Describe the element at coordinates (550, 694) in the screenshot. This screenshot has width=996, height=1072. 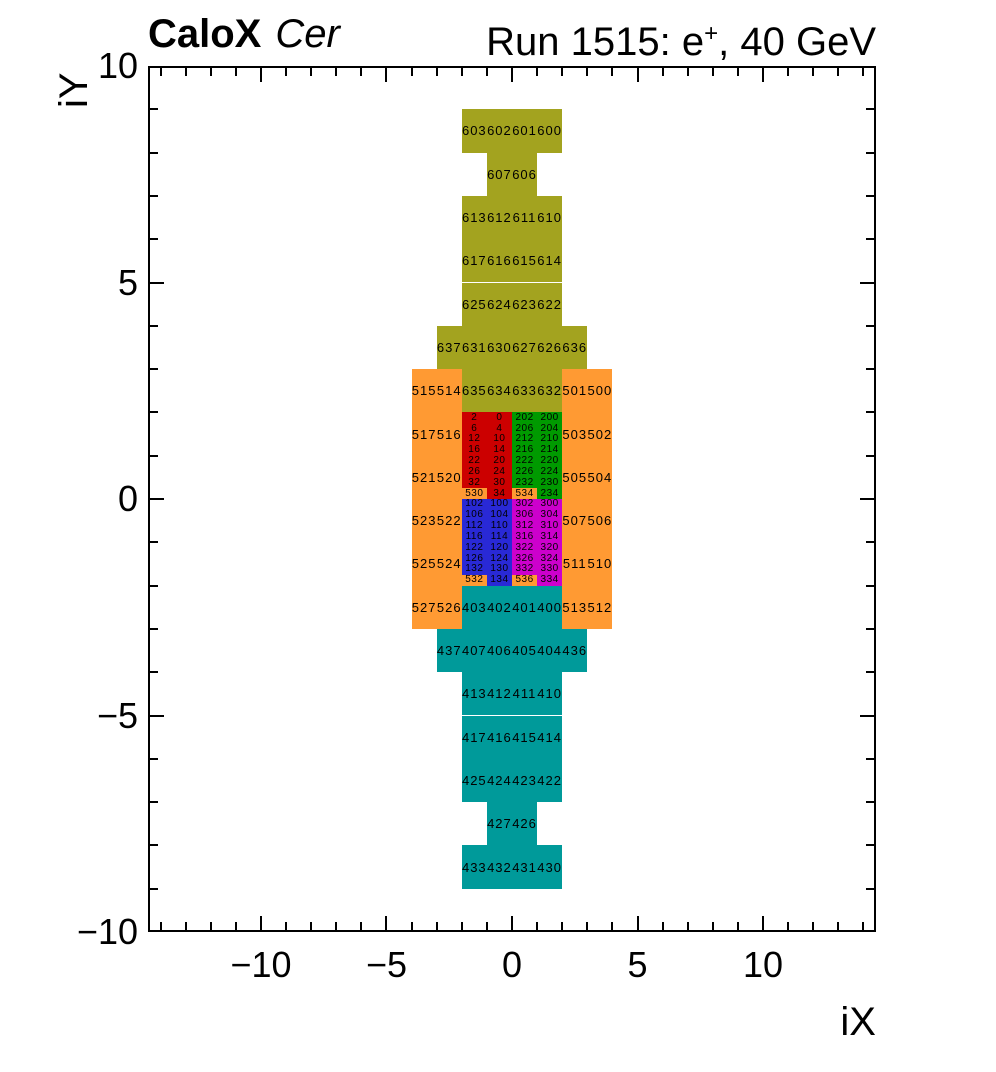
I see `channel-cell-410: 410` at that location.